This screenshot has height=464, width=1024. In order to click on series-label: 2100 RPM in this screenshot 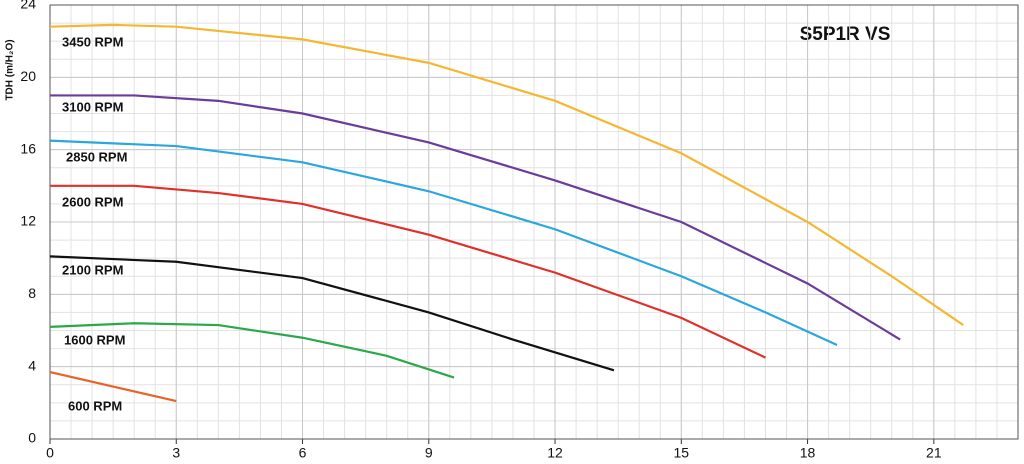, I will do `click(92, 269)`.